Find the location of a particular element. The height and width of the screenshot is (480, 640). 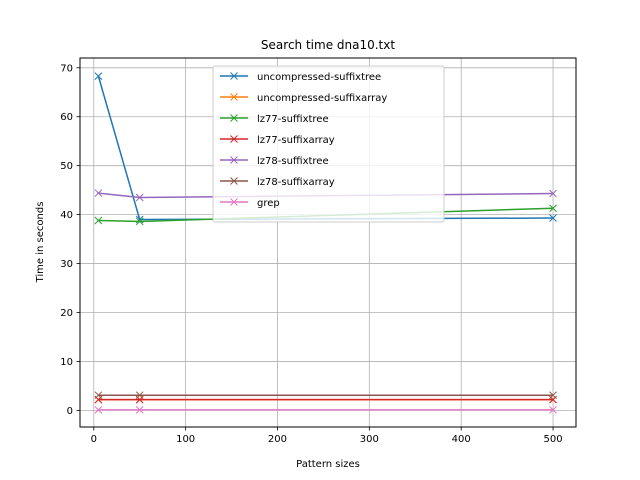

series-lz77-suffixarray is located at coordinates (325, 399).